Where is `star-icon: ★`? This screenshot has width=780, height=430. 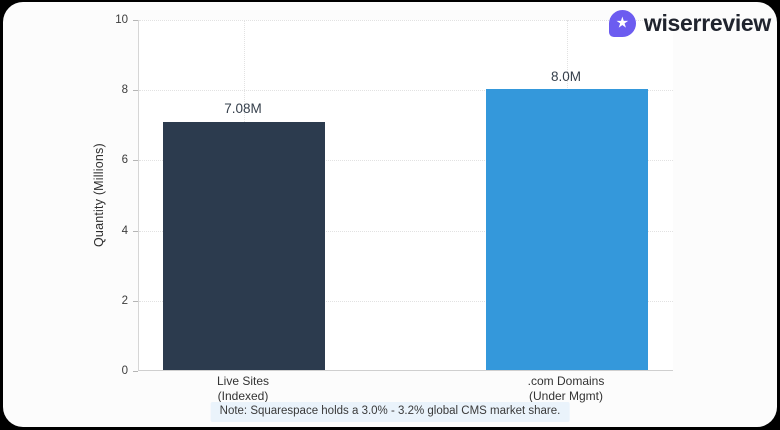
star-icon: ★ is located at coordinates (622, 23).